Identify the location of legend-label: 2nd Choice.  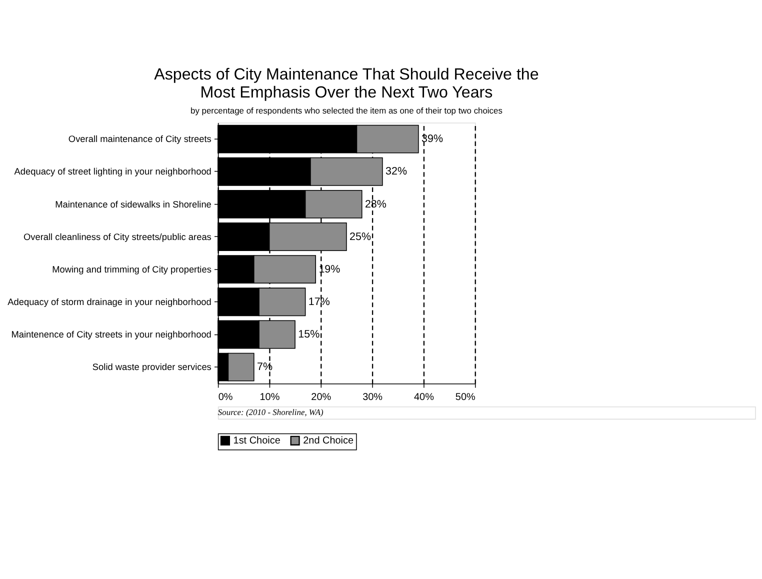
(328, 441).